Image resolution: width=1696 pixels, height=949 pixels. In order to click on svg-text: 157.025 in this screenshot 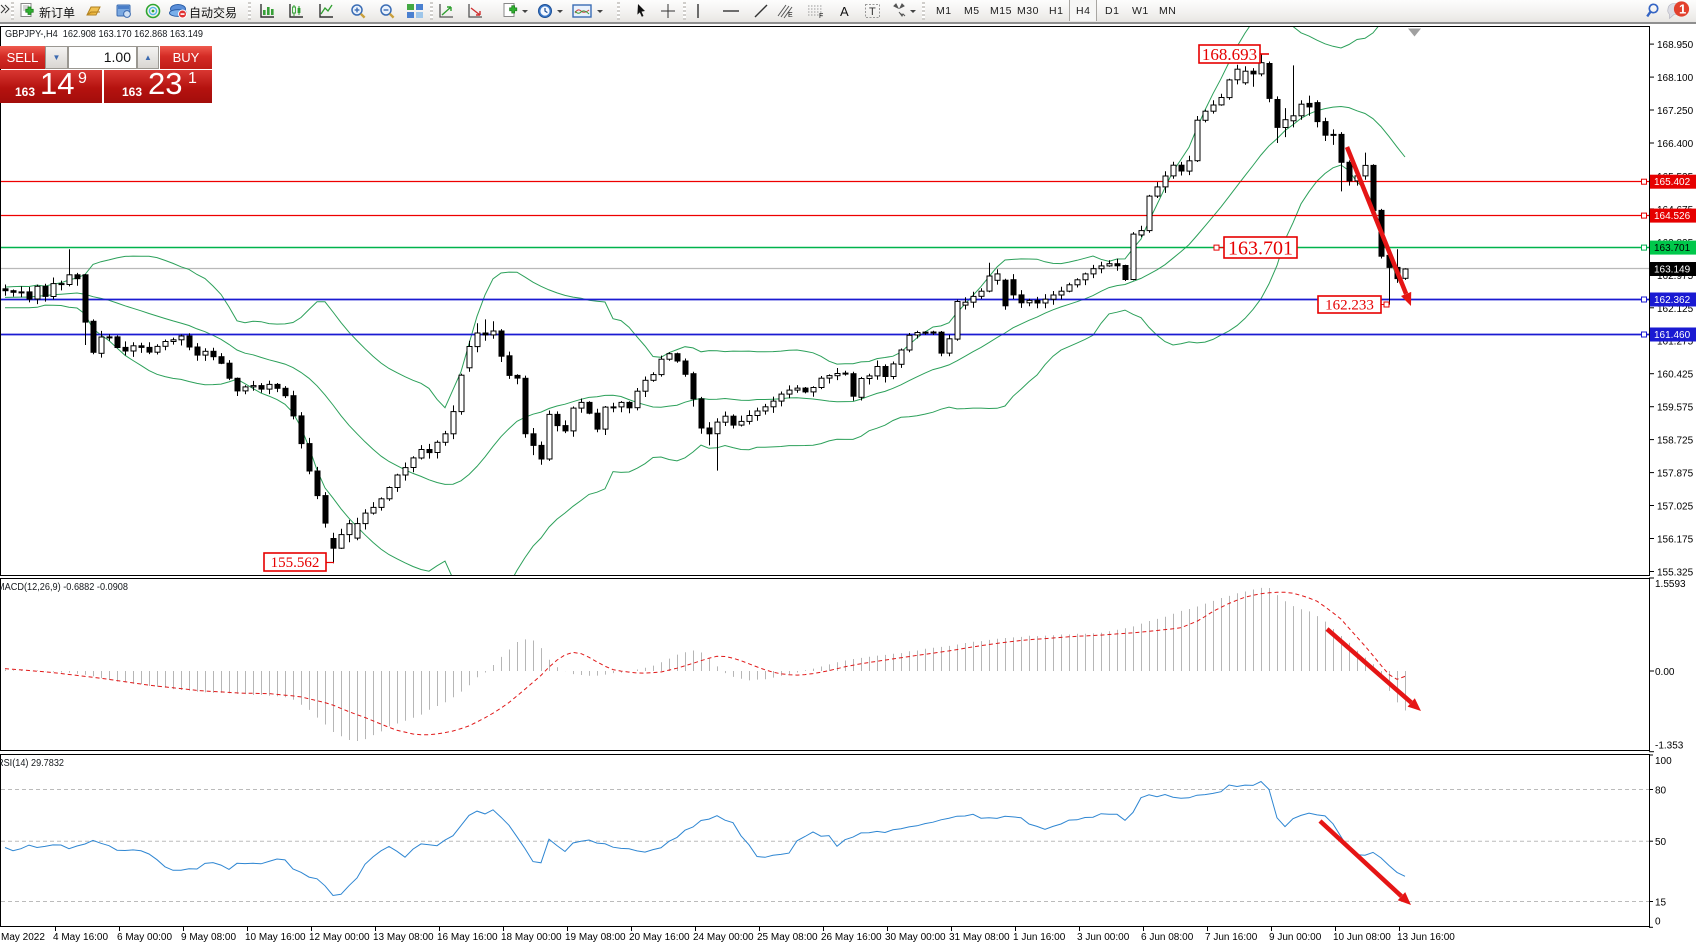, I will do `click(1675, 507)`.